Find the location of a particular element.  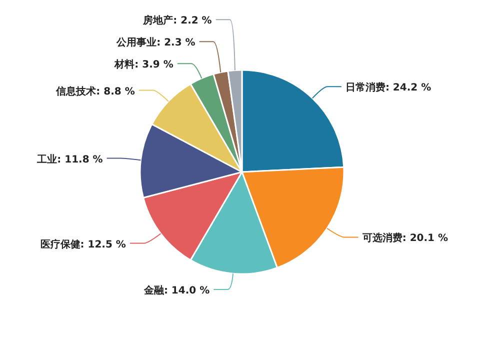

slice-label: 公用事业: 2.3 % is located at coordinates (156, 42).